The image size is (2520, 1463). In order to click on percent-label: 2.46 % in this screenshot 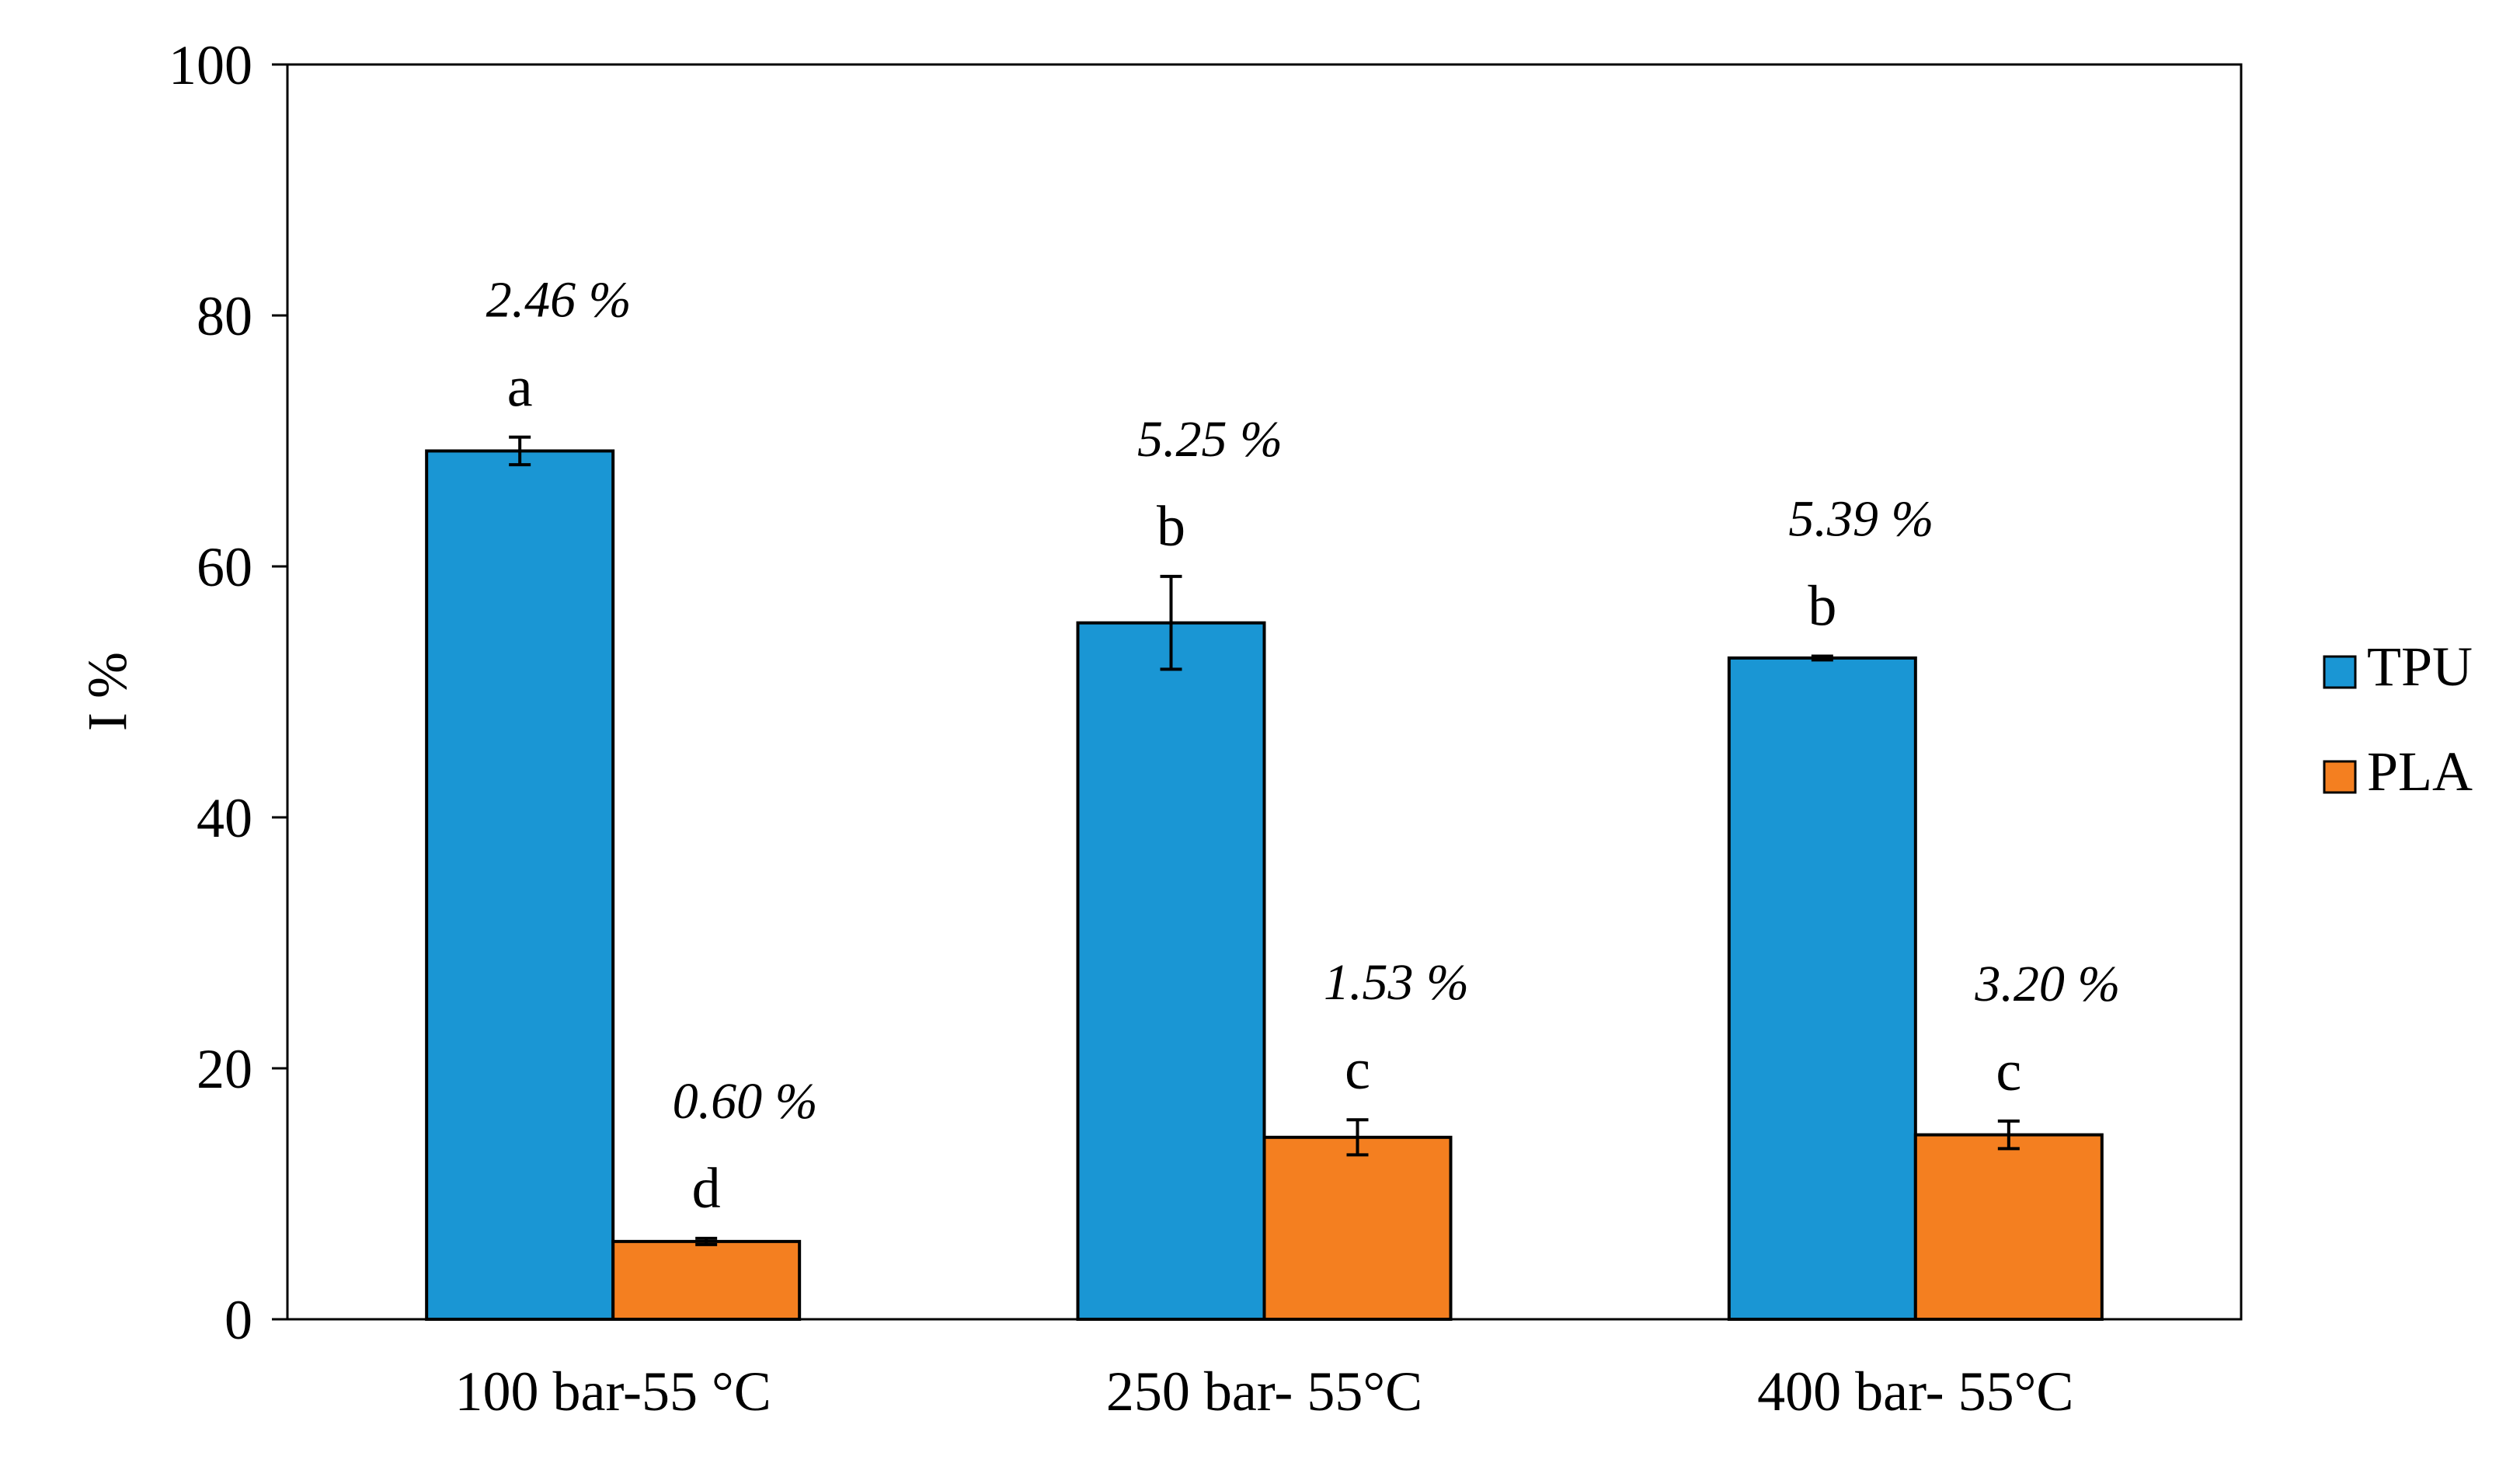, I will do `click(559, 300)`.